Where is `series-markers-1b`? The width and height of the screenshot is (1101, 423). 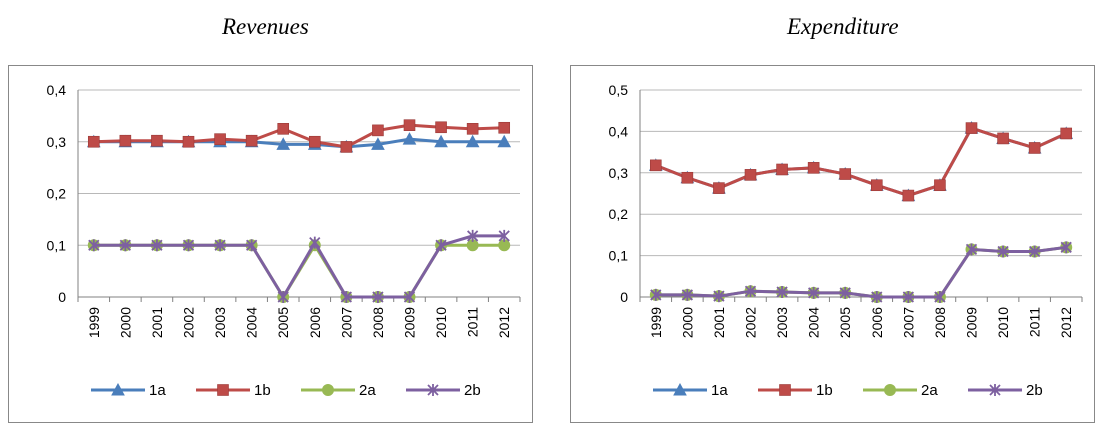
series-markers-1b is located at coordinates (299, 136).